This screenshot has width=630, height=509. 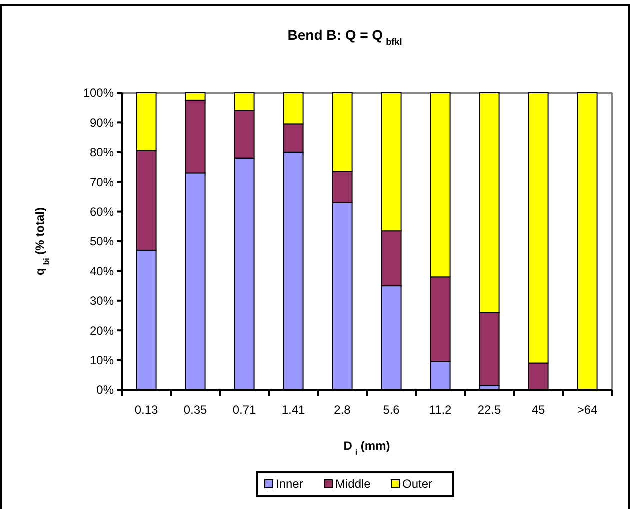 I want to click on y-tick-label: 40%, so click(x=102, y=271).